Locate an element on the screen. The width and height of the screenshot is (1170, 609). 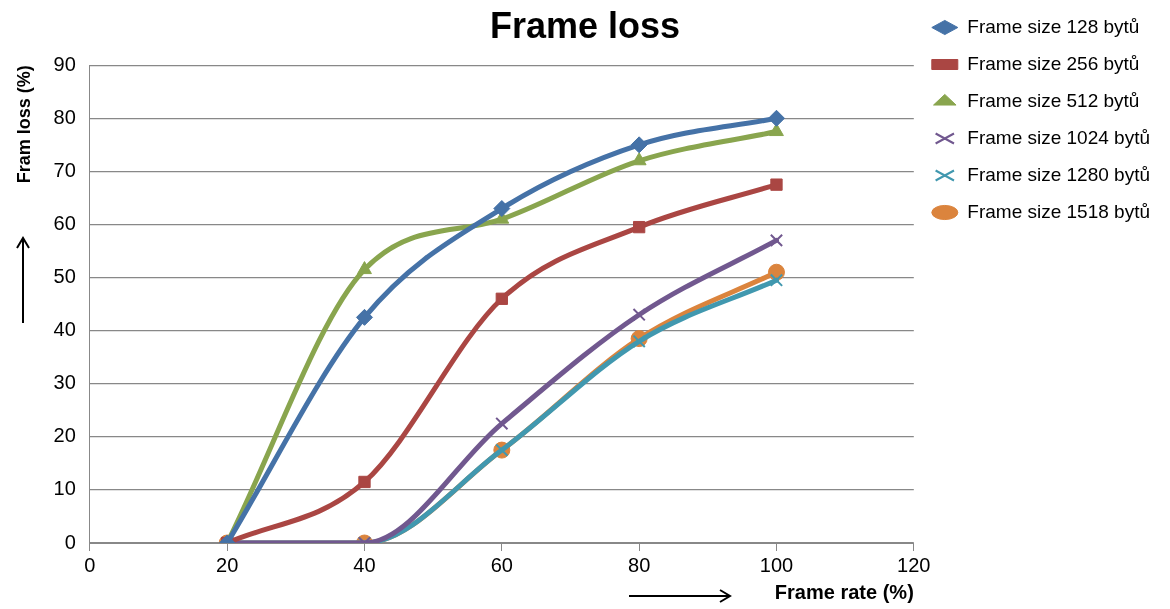
y-tick-label: 40 is located at coordinates (64, 329).